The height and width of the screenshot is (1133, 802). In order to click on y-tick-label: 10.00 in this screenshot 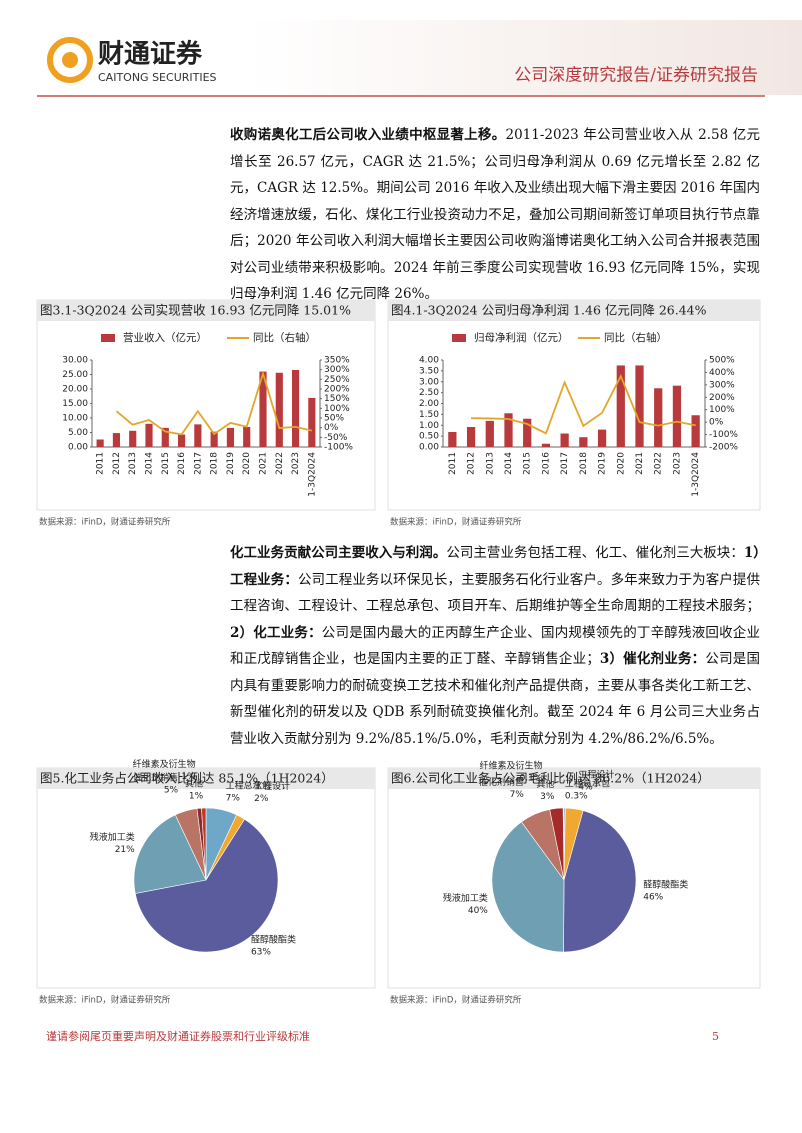, I will do `click(75, 419)`.